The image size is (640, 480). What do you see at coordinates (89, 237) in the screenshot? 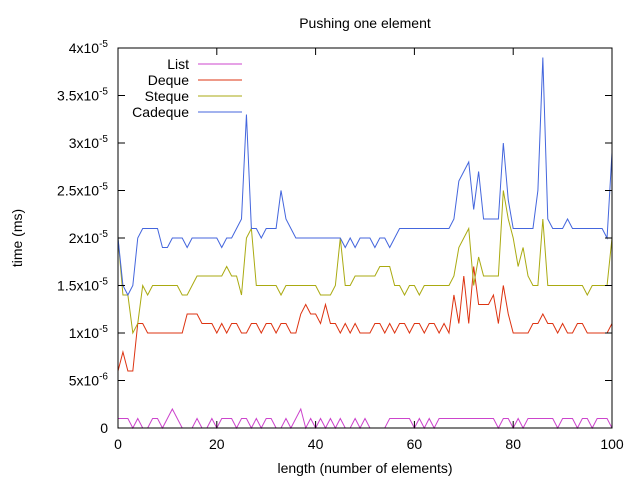
I see `y-tick-label: 2x10⁻⁵` at bounding box center [89, 237].